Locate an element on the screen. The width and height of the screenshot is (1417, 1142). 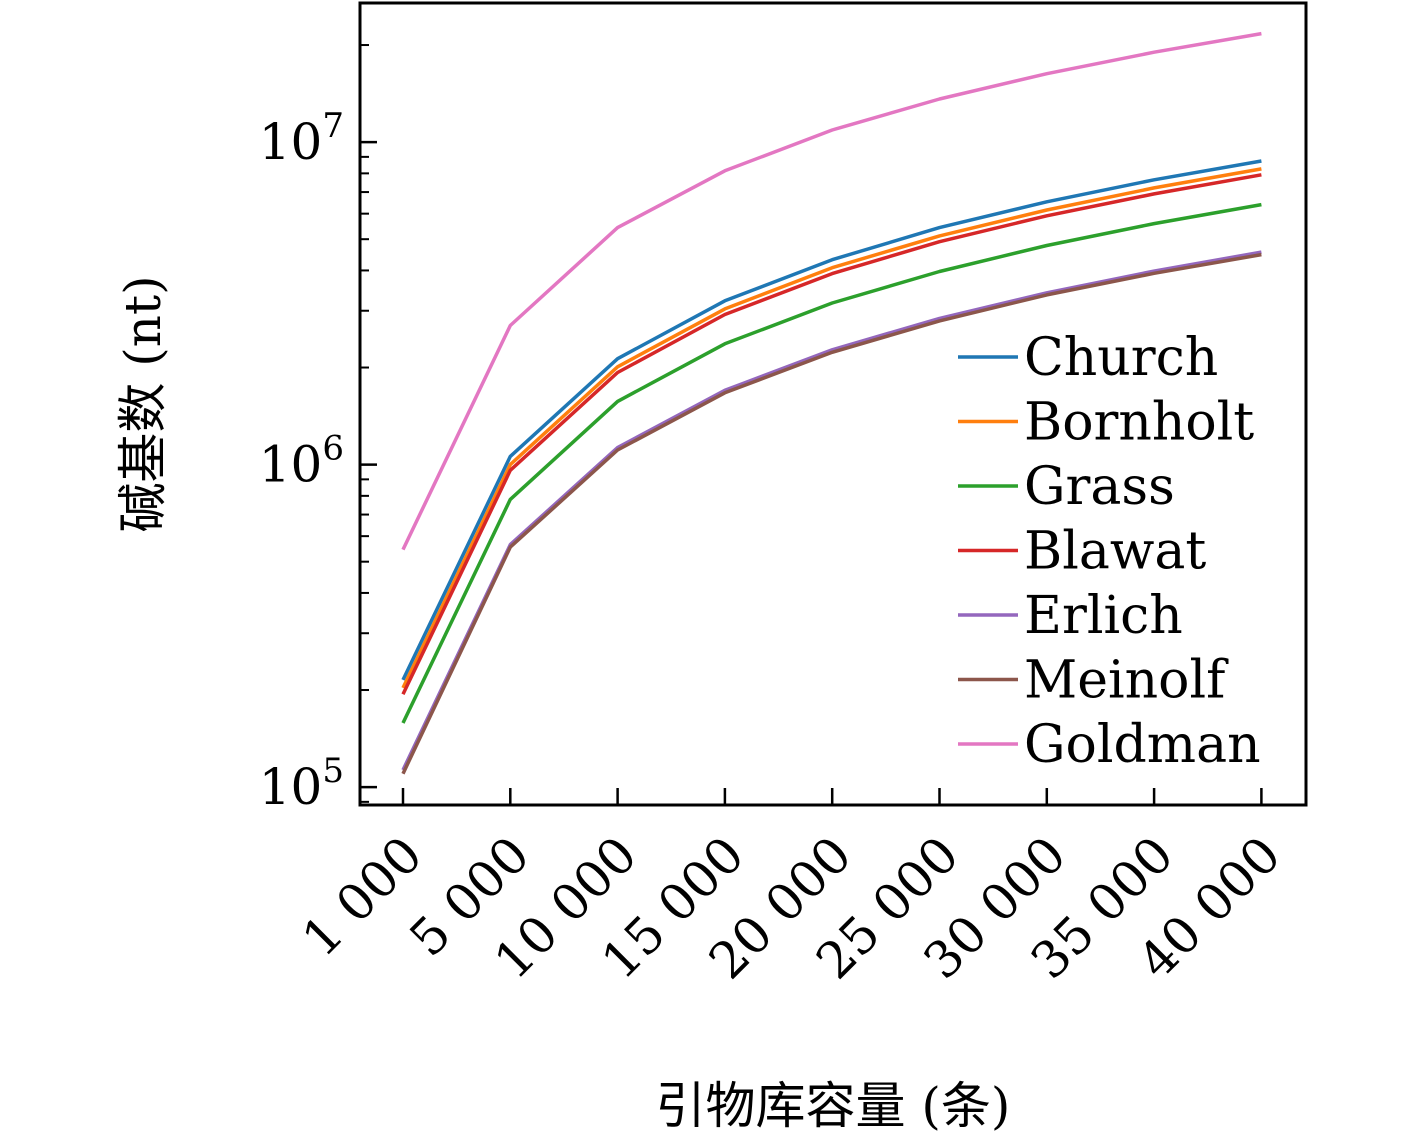
legend-label-erlich: Erlich is located at coordinates (1103, 616).